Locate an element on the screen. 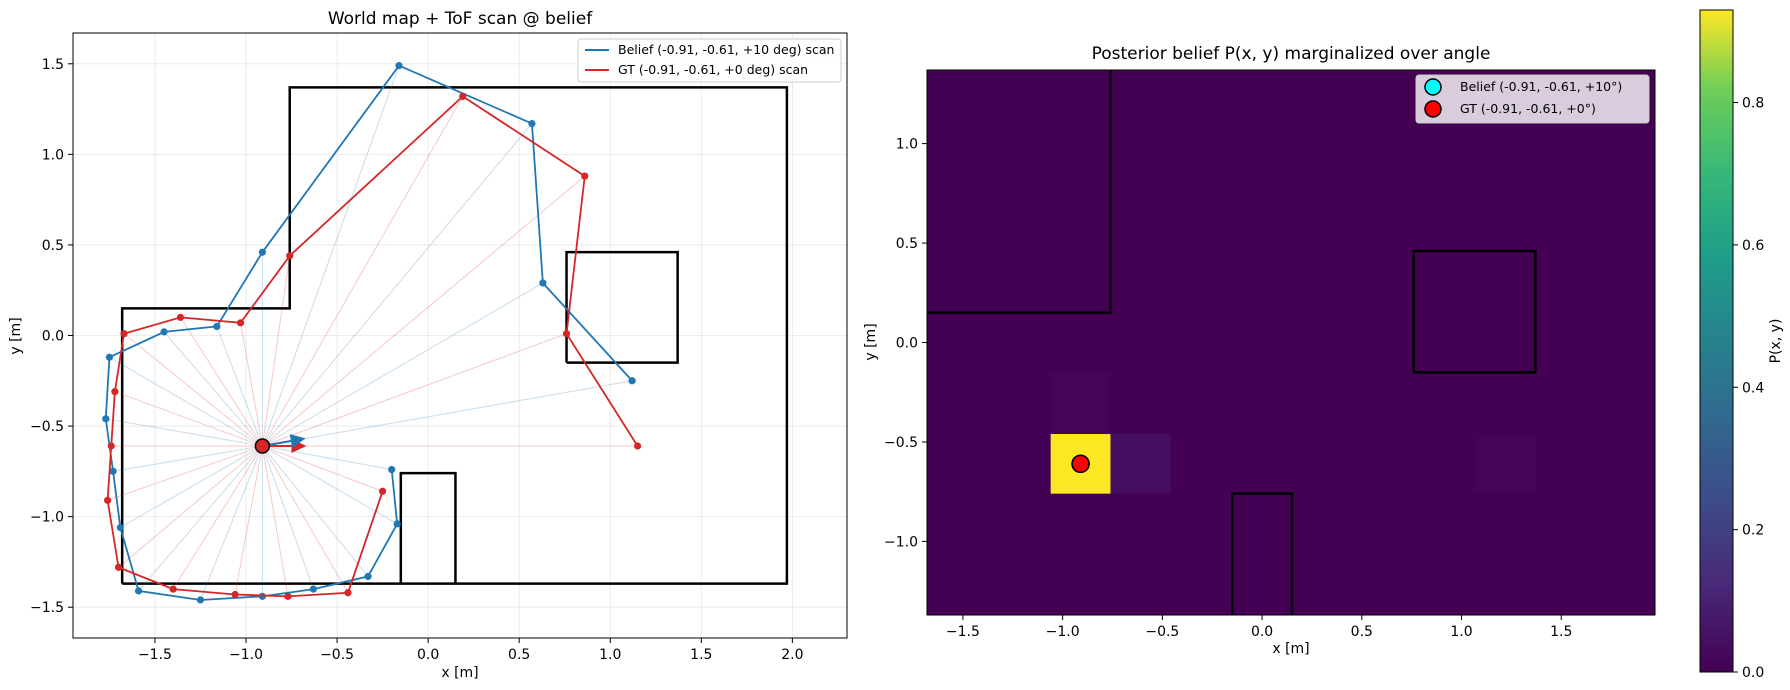  left-x-tick-label: 1.5 is located at coordinates (701, 655).